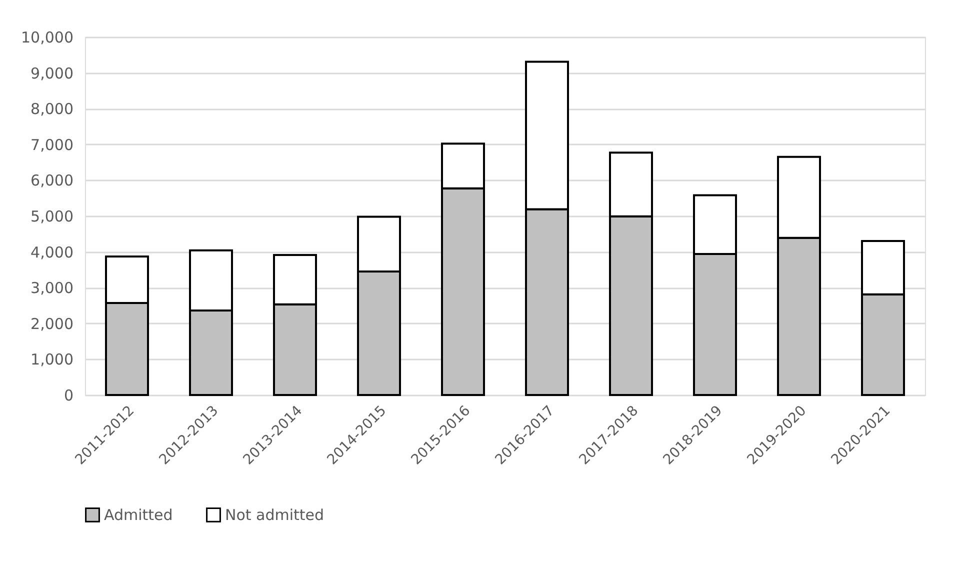 The image size is (966, 586). I want to click on y-tick-label: 9,000, so click(52, 73).